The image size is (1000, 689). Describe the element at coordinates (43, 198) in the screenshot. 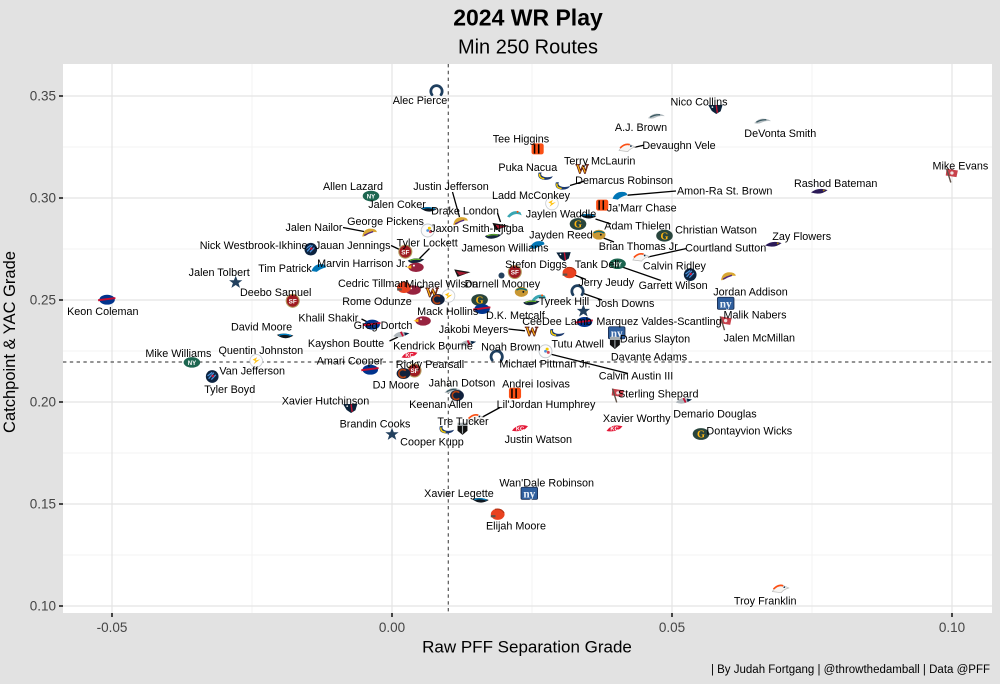

I see `svg-text: 0.30` at that location.